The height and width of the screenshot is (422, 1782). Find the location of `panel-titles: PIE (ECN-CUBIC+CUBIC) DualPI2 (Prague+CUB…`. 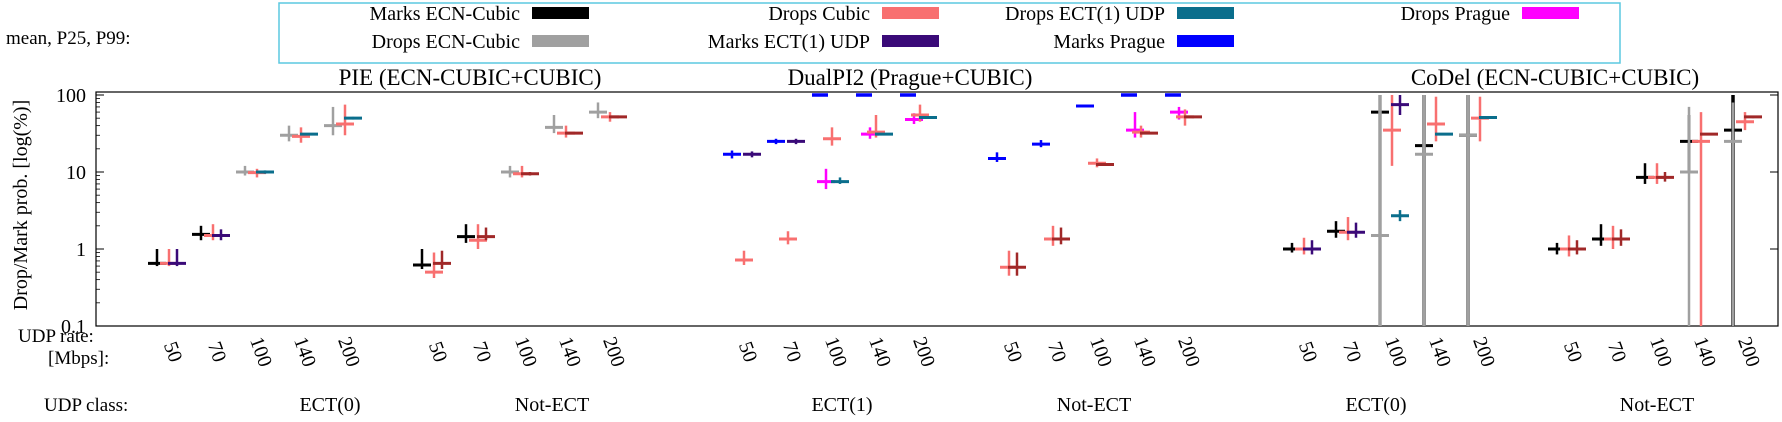

panel-titles: PIE (ECN-CUBIC+CUBIC) DualPI2 (Prague+CUB… is located at coordinates (1019, 77).